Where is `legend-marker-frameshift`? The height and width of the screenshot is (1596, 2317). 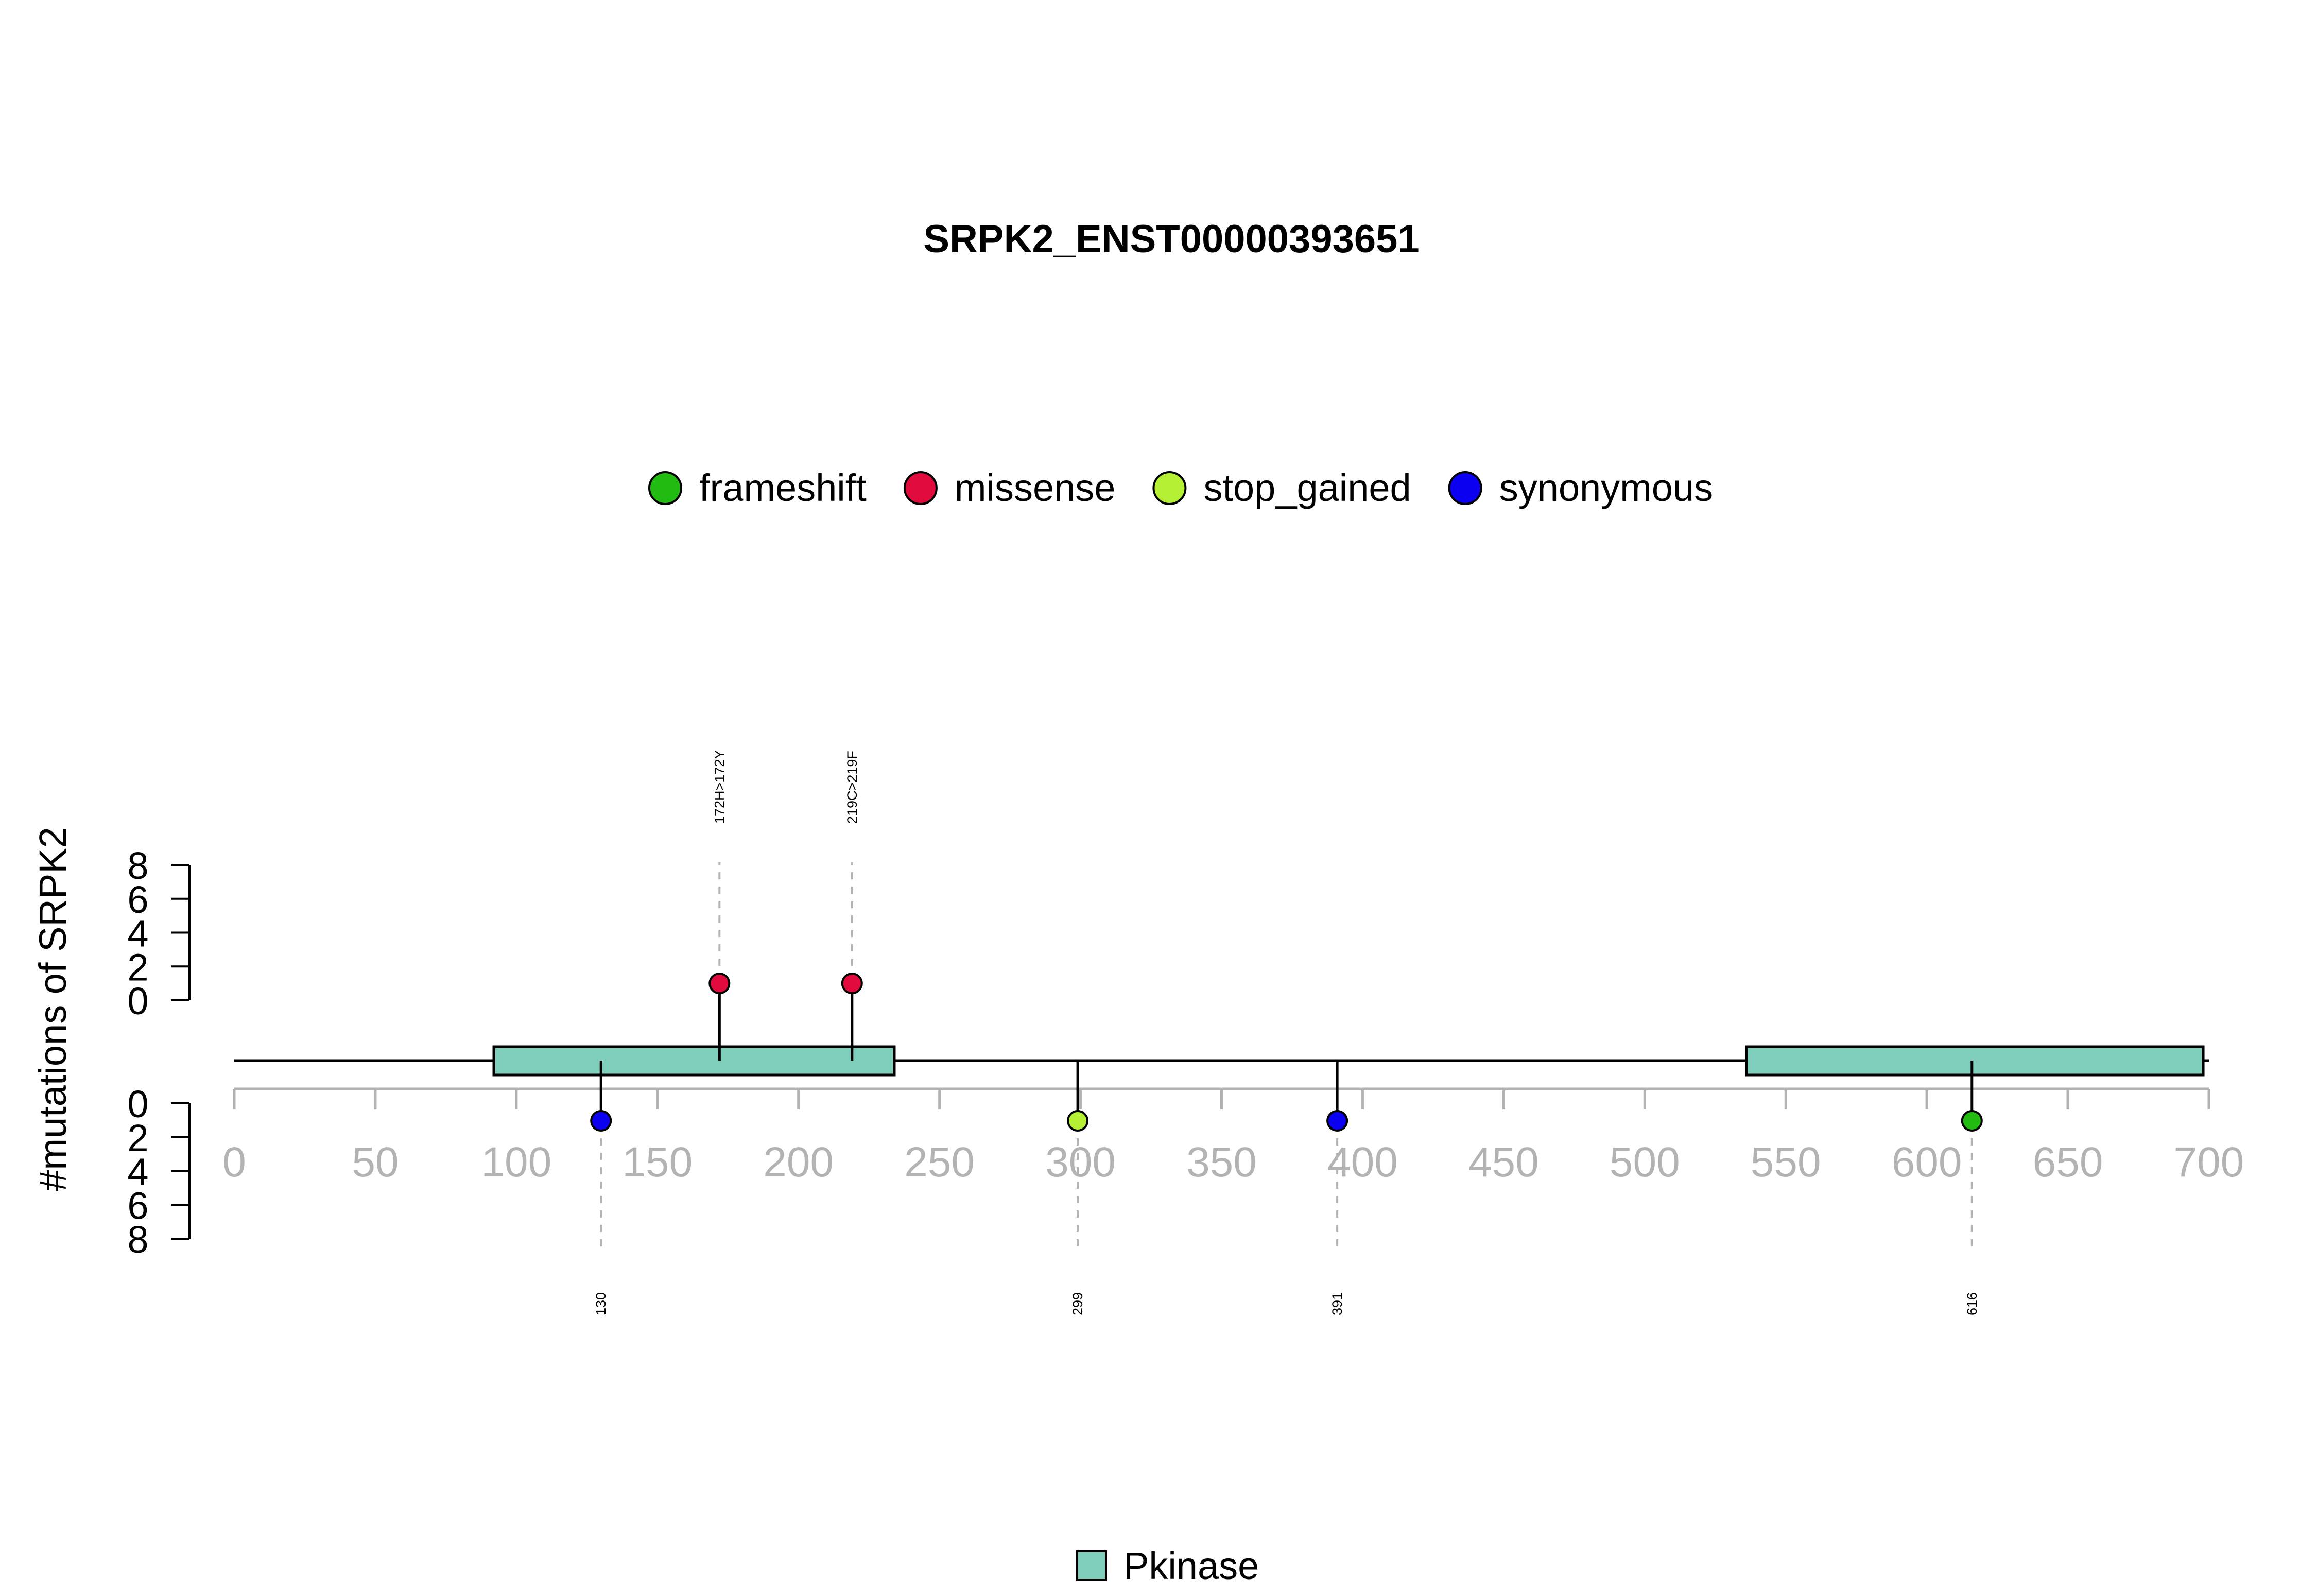
legend-marker-frameshift is located at coordinates (665, 488).